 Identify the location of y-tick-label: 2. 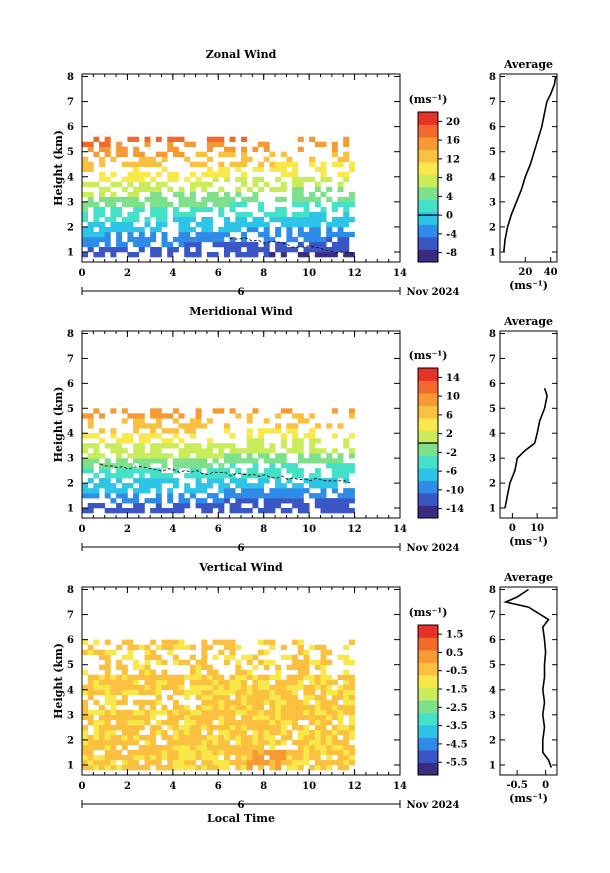
(70, 484).